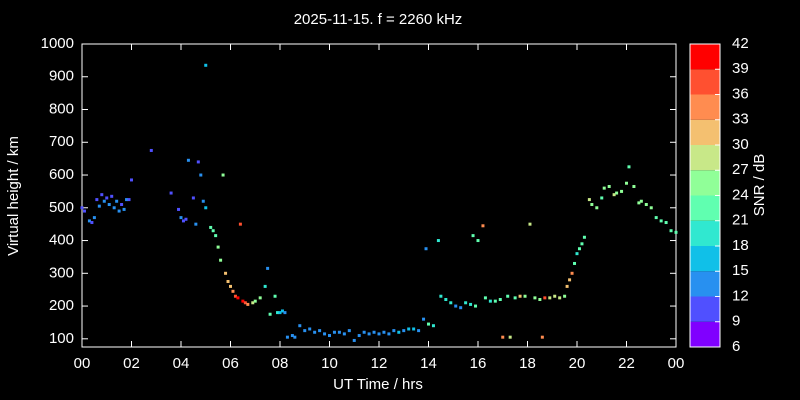  I want to click on colorbar-tick-label: 12, so click(740, 295).